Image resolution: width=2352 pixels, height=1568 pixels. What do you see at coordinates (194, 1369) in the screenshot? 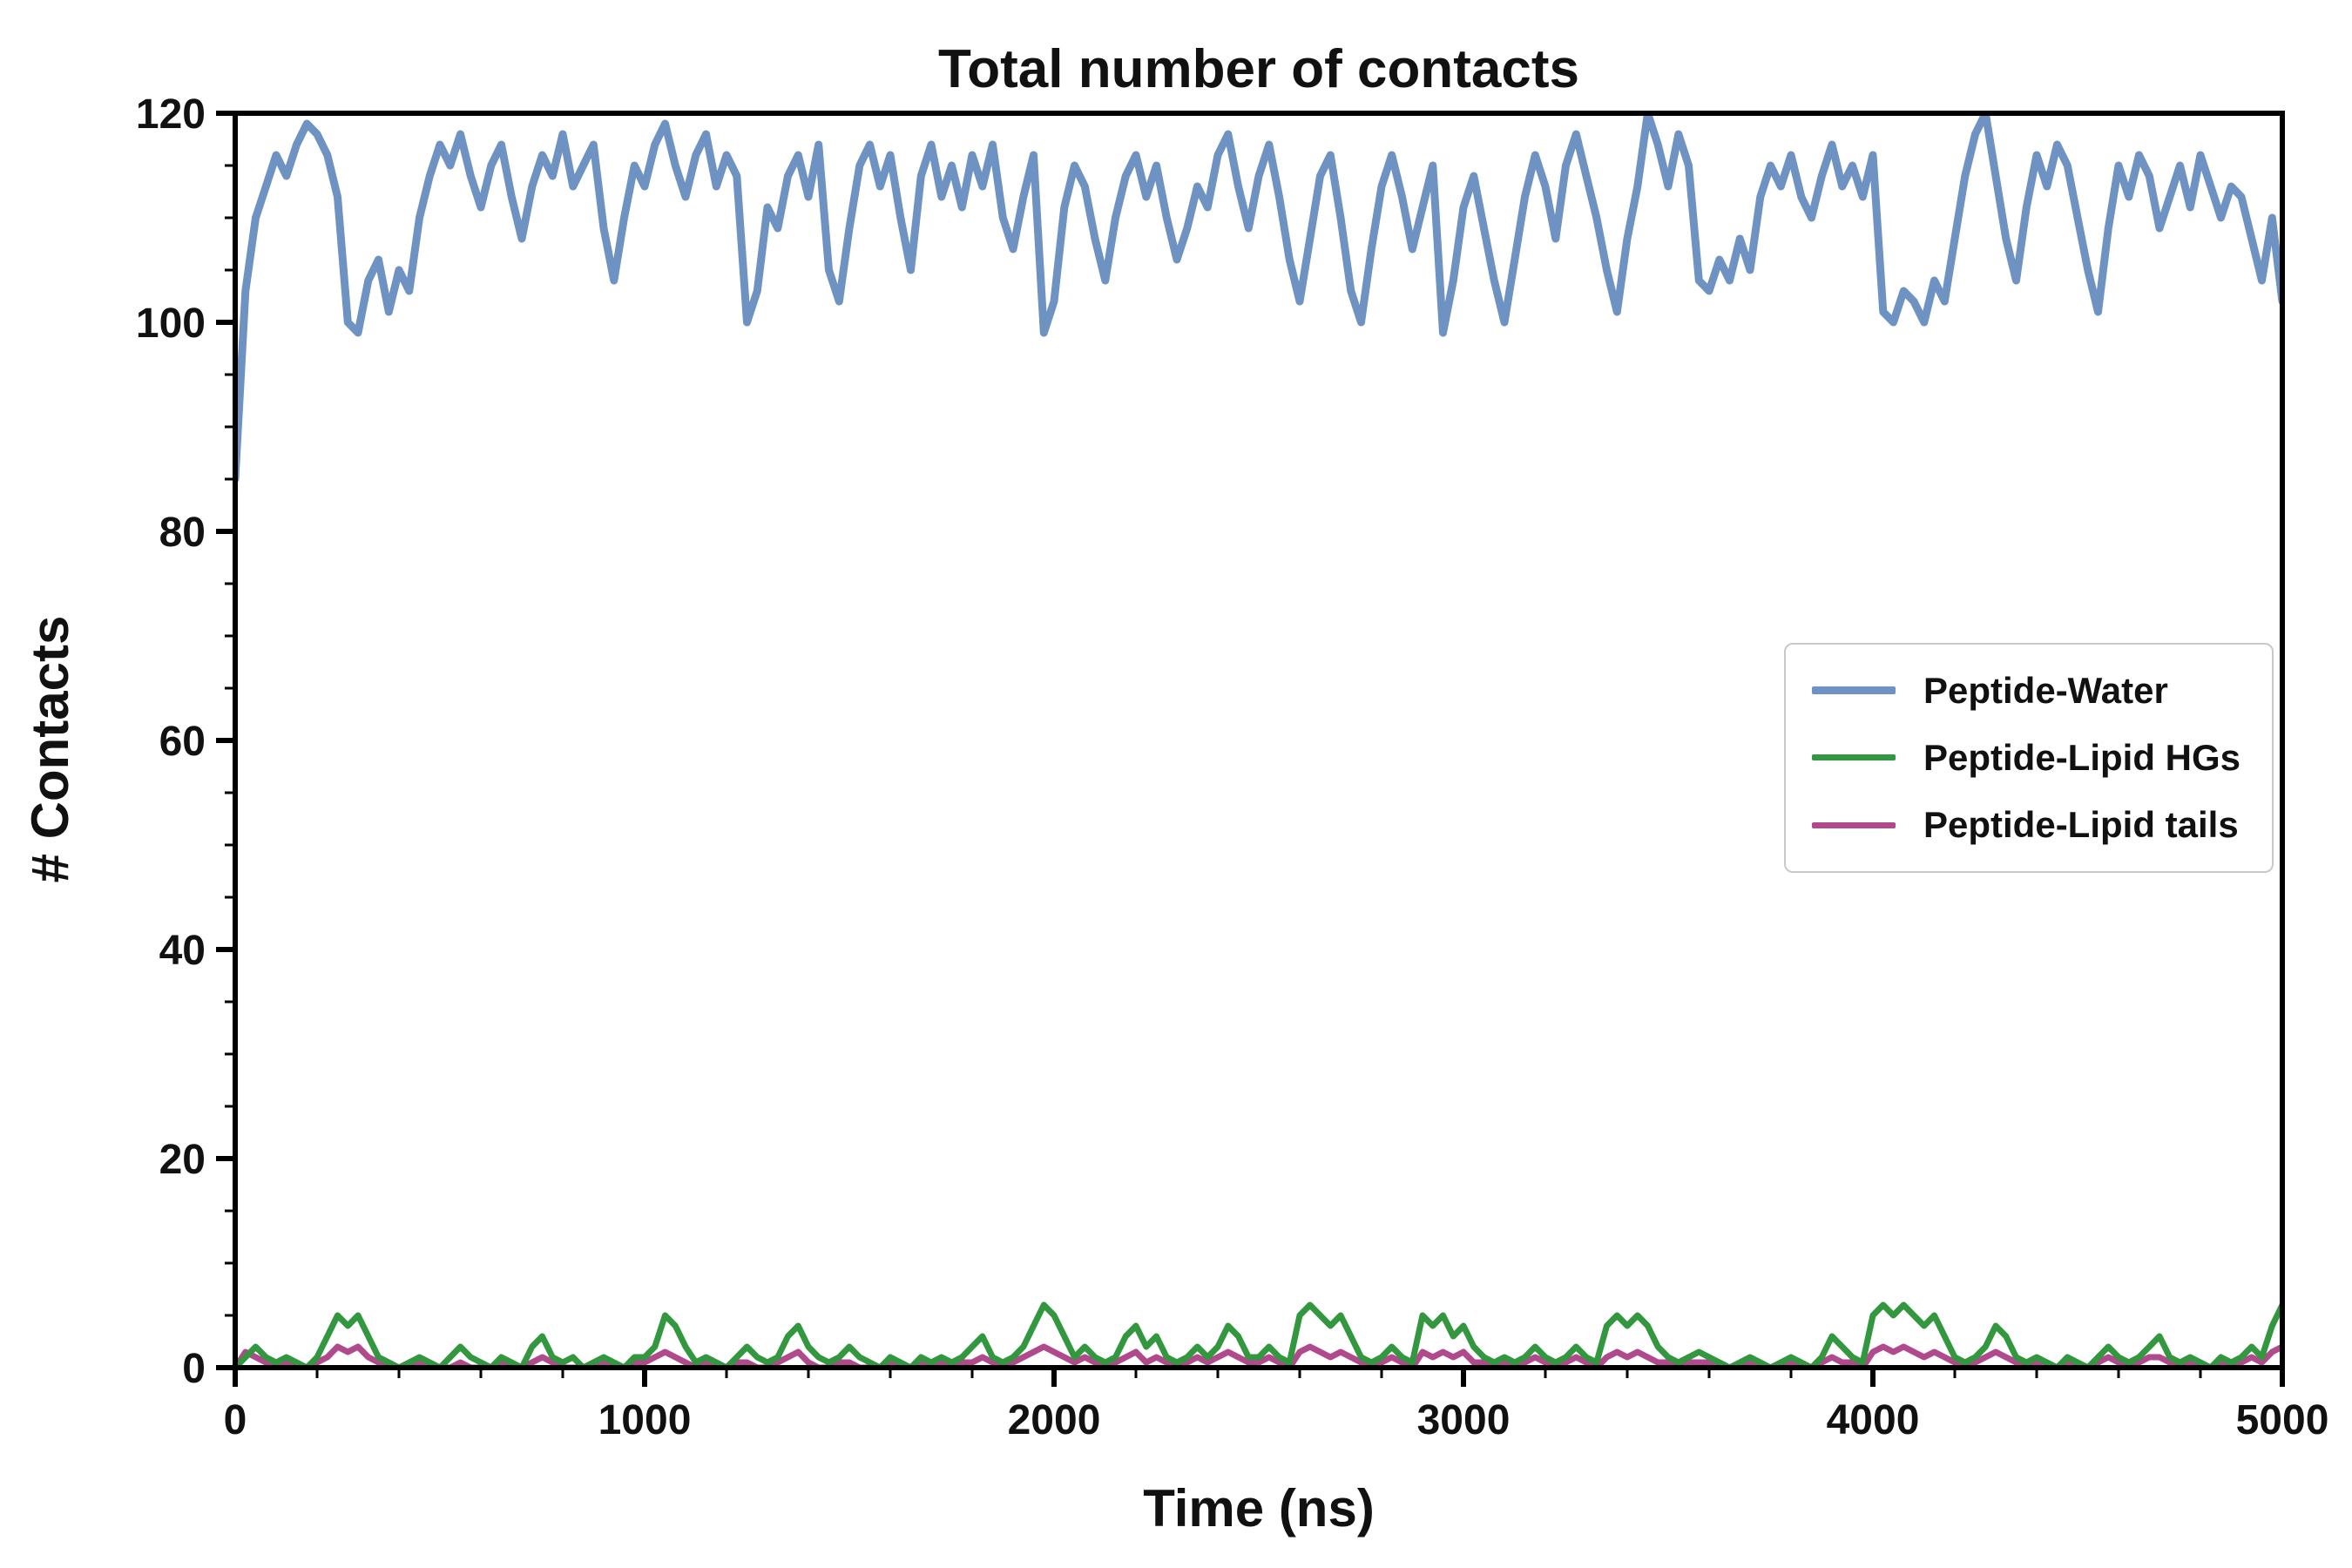
I see `y-tick-label-0: 0` at bounding box center [194, 1369].